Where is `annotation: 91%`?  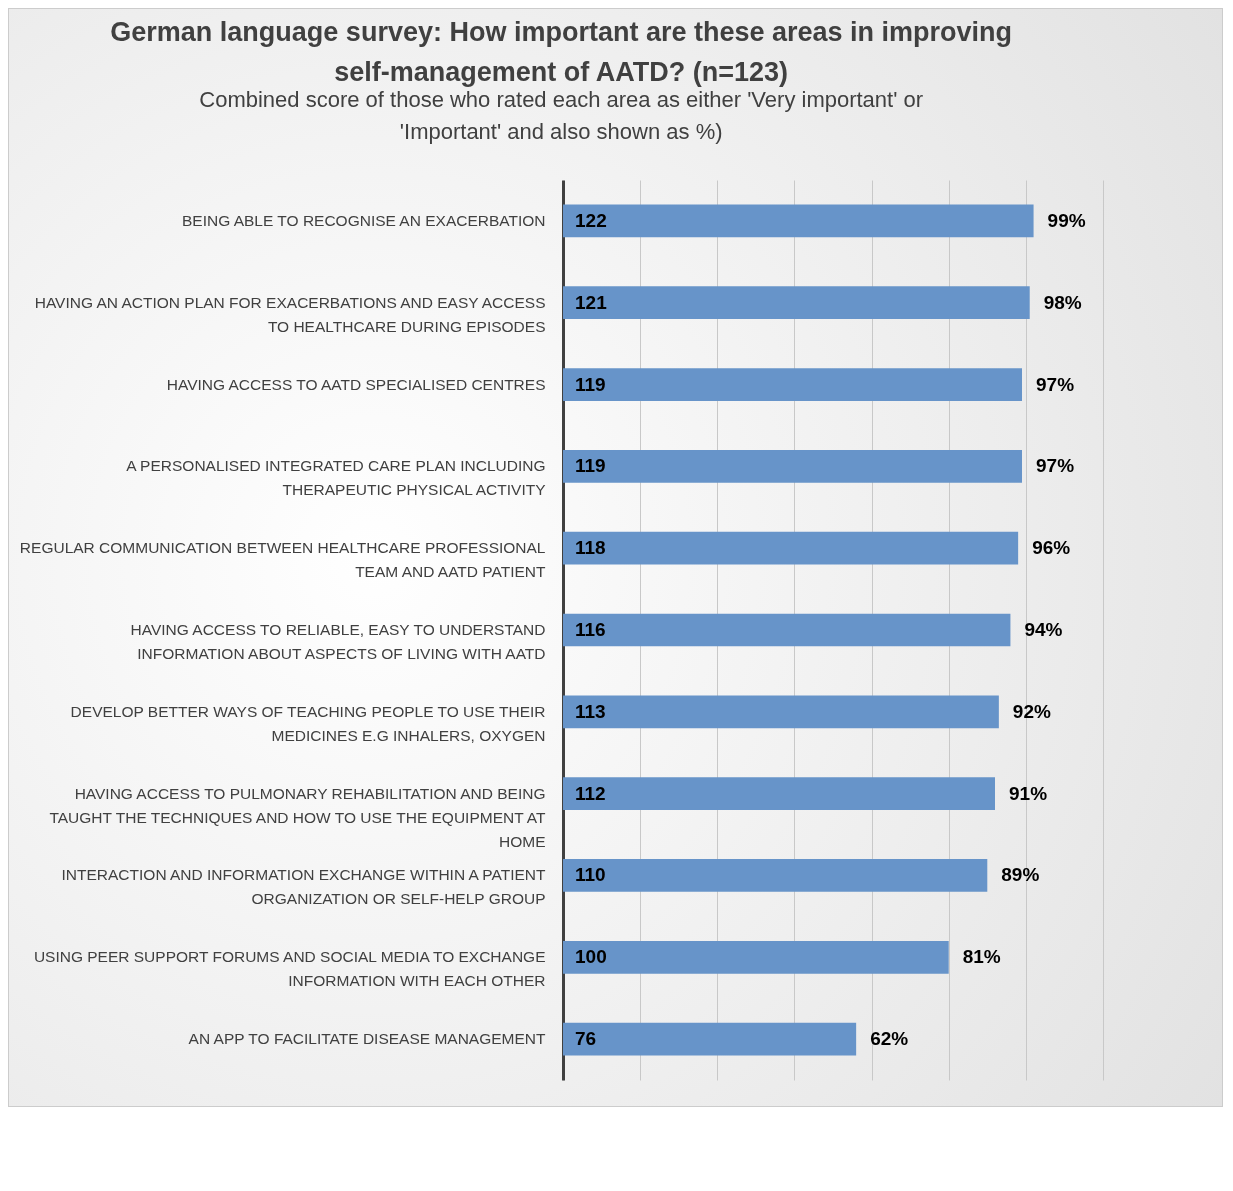 annotation: 91% is located at coordinates (1028, 793).